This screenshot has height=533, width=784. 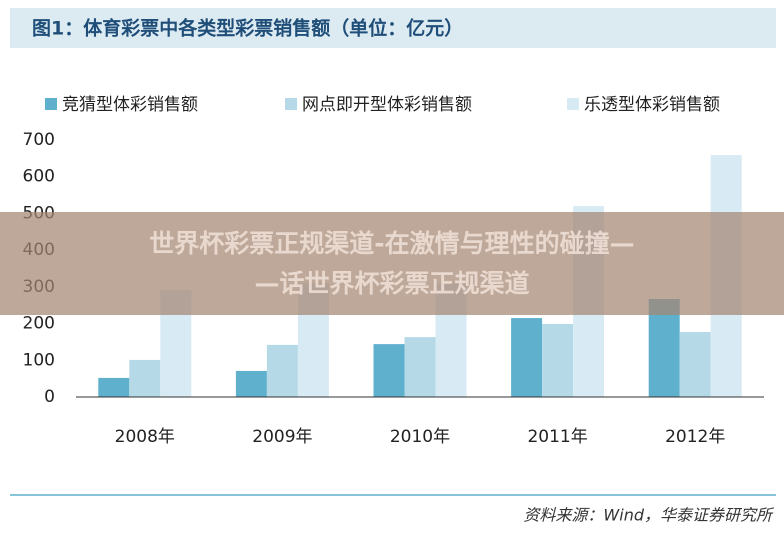 What do you see at coordinates (649, 515) in the screenshot?
I see `source: 资料来源：Wind，华泰证券研究所` at bounding box center [649, 515].